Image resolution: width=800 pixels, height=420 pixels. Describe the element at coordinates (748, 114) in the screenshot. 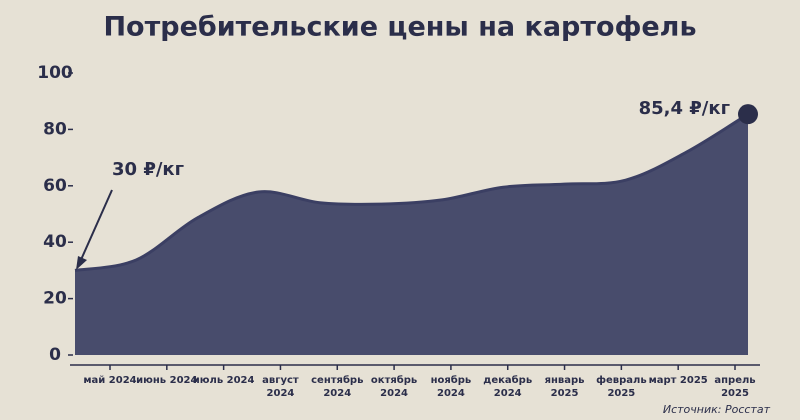

I see `end-marker` at that location.